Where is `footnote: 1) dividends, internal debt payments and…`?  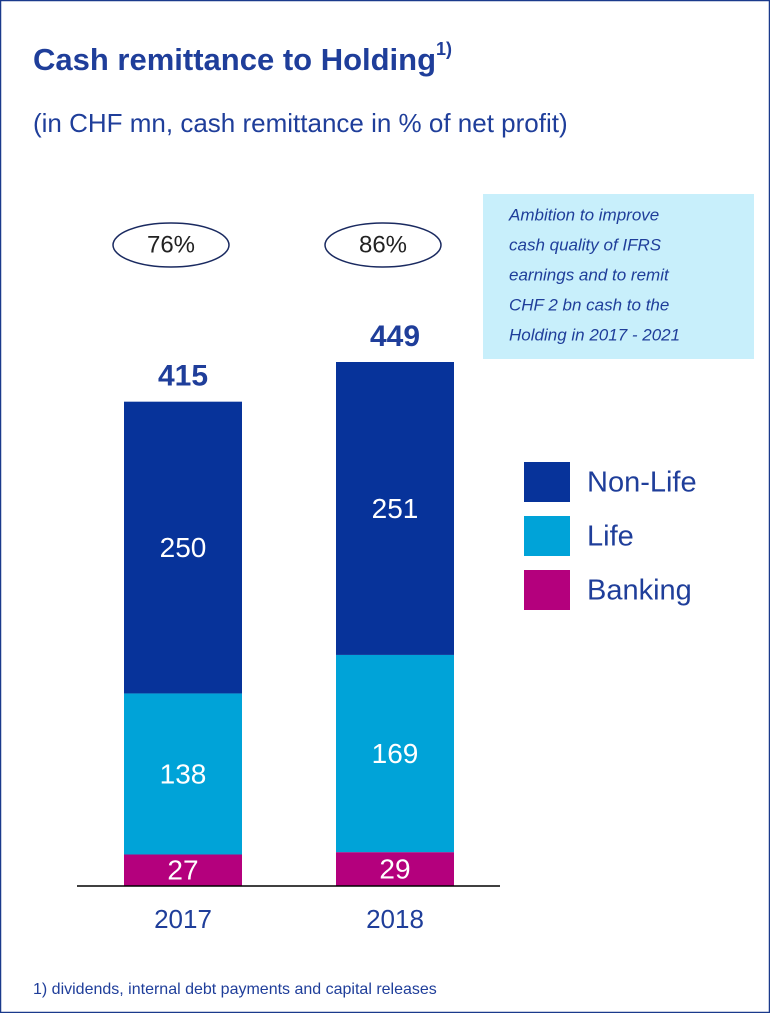
footnote: 1) dividends, internal debt payments and… is located at coordinates (235, 989).